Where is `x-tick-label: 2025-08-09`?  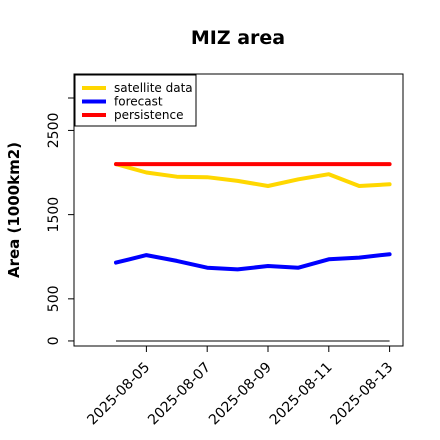
x-tick-label: 2025-08-09 is located at coordinates (240, 394).